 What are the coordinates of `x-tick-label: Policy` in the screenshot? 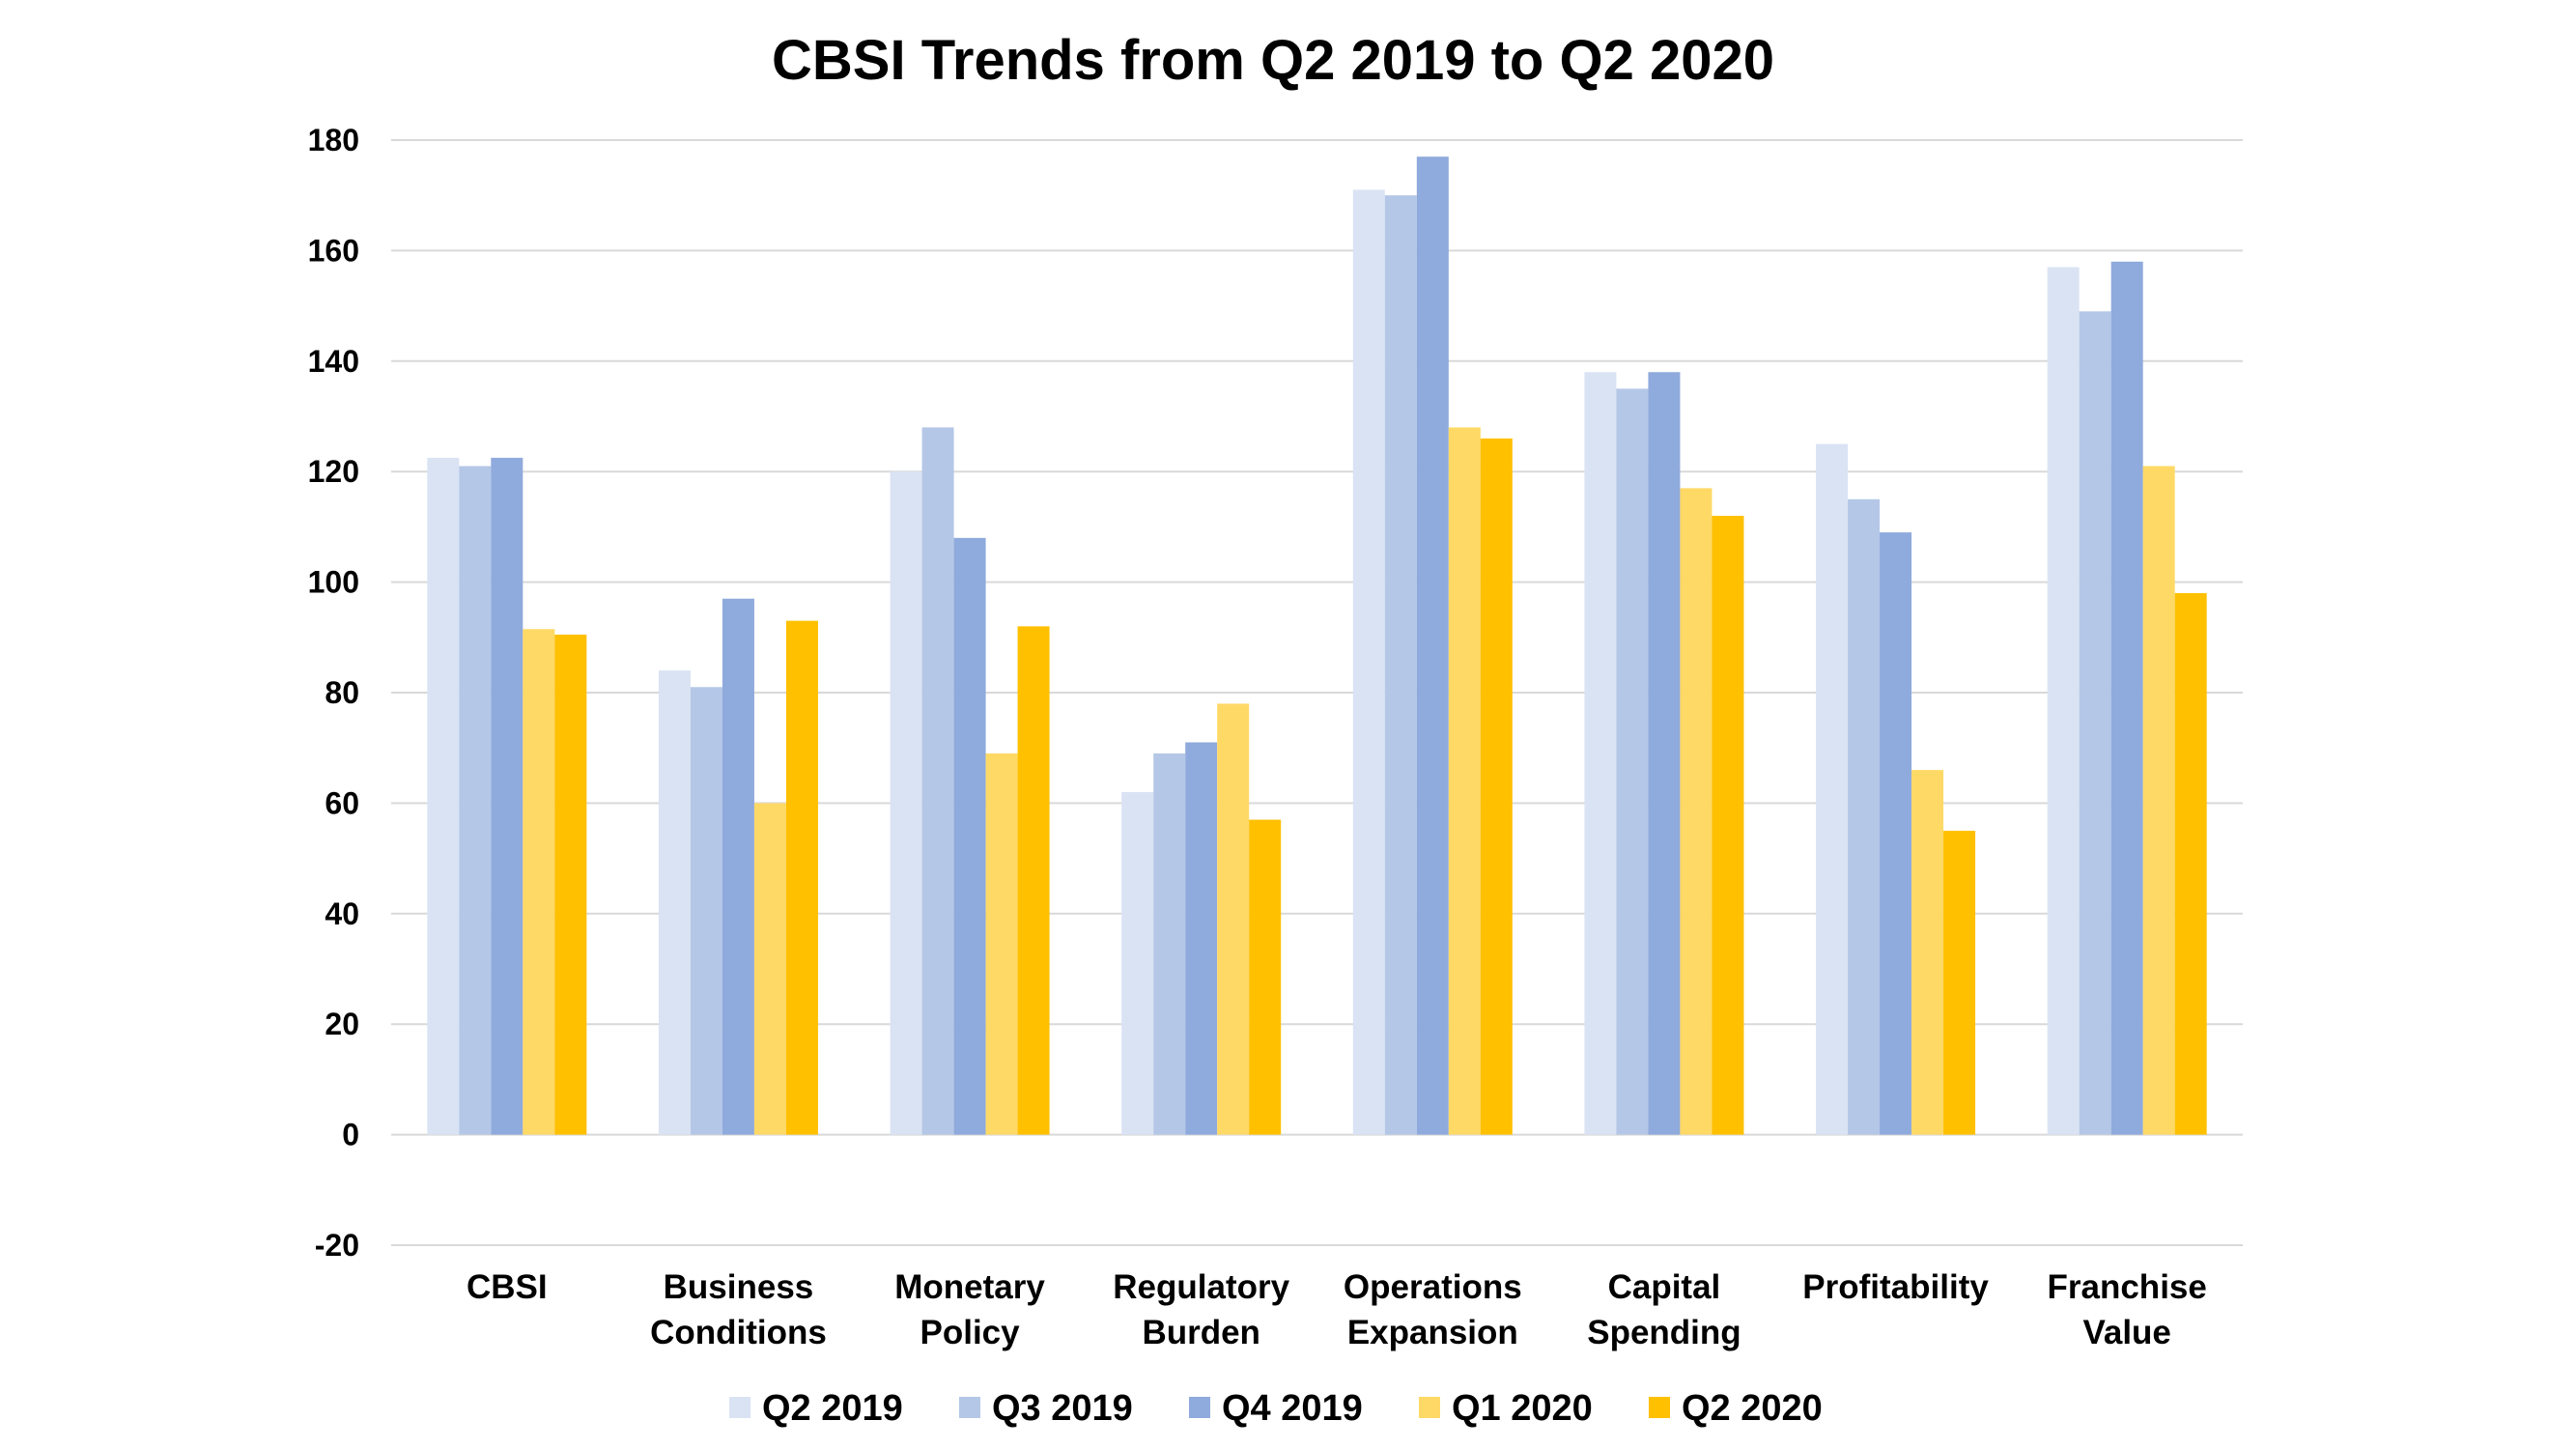 It's located at (970, 1332).